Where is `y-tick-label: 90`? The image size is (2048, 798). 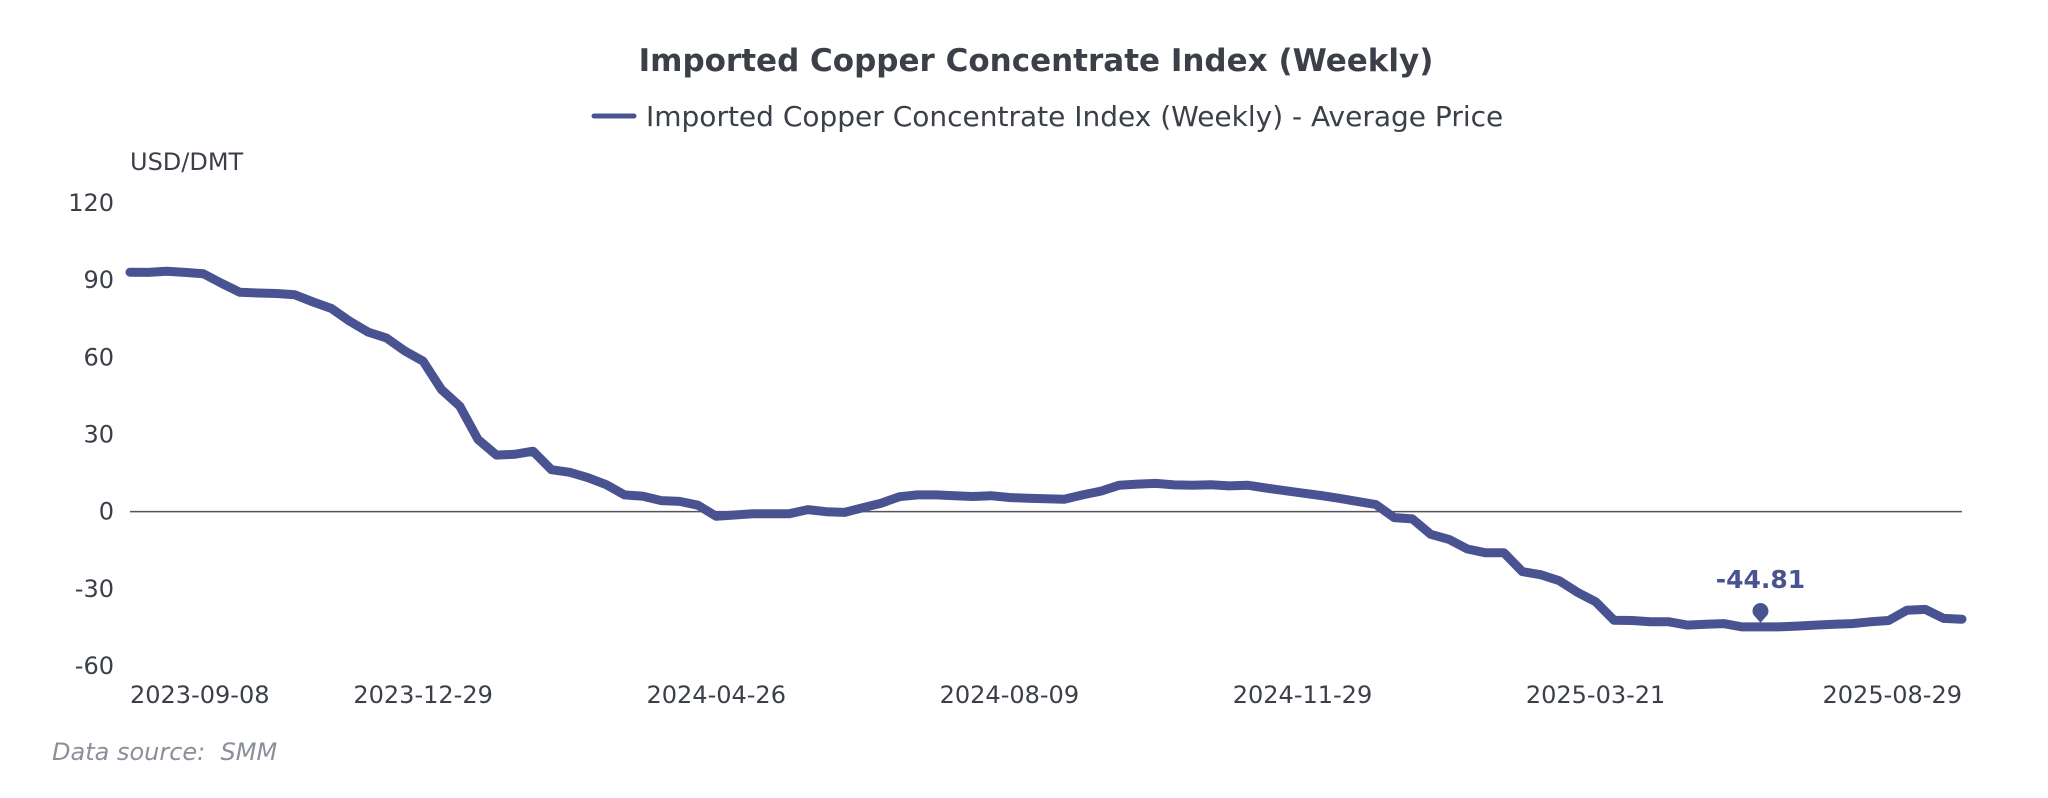
y-tick-label: 90 is located at coordinates (98, 280).